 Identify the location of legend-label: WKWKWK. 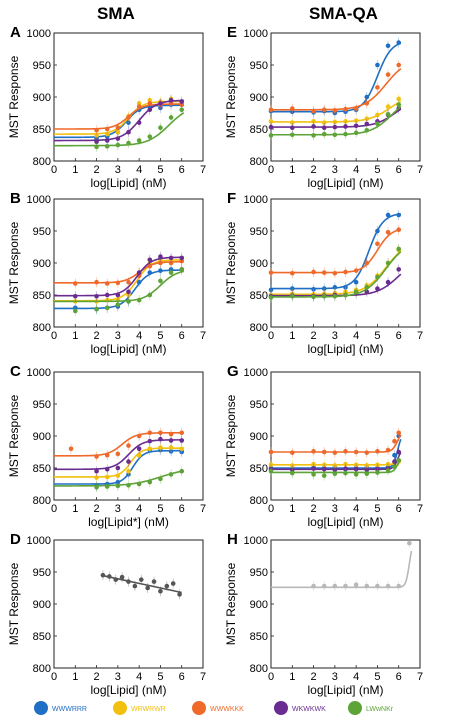
(309, 709).